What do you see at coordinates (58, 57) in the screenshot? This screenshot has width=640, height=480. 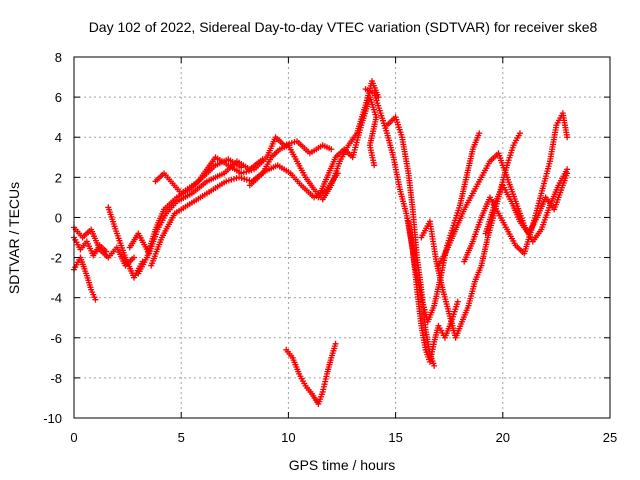 I see `y-tick-label: 8` at bounding box center [58, 57].